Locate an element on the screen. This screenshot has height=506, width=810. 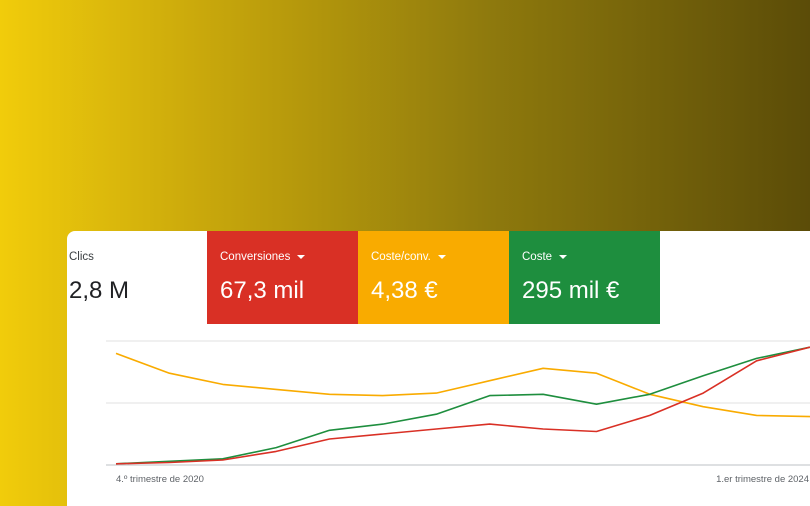
metric-label-row: Coste/conv. is located at coordinates (440, 257).